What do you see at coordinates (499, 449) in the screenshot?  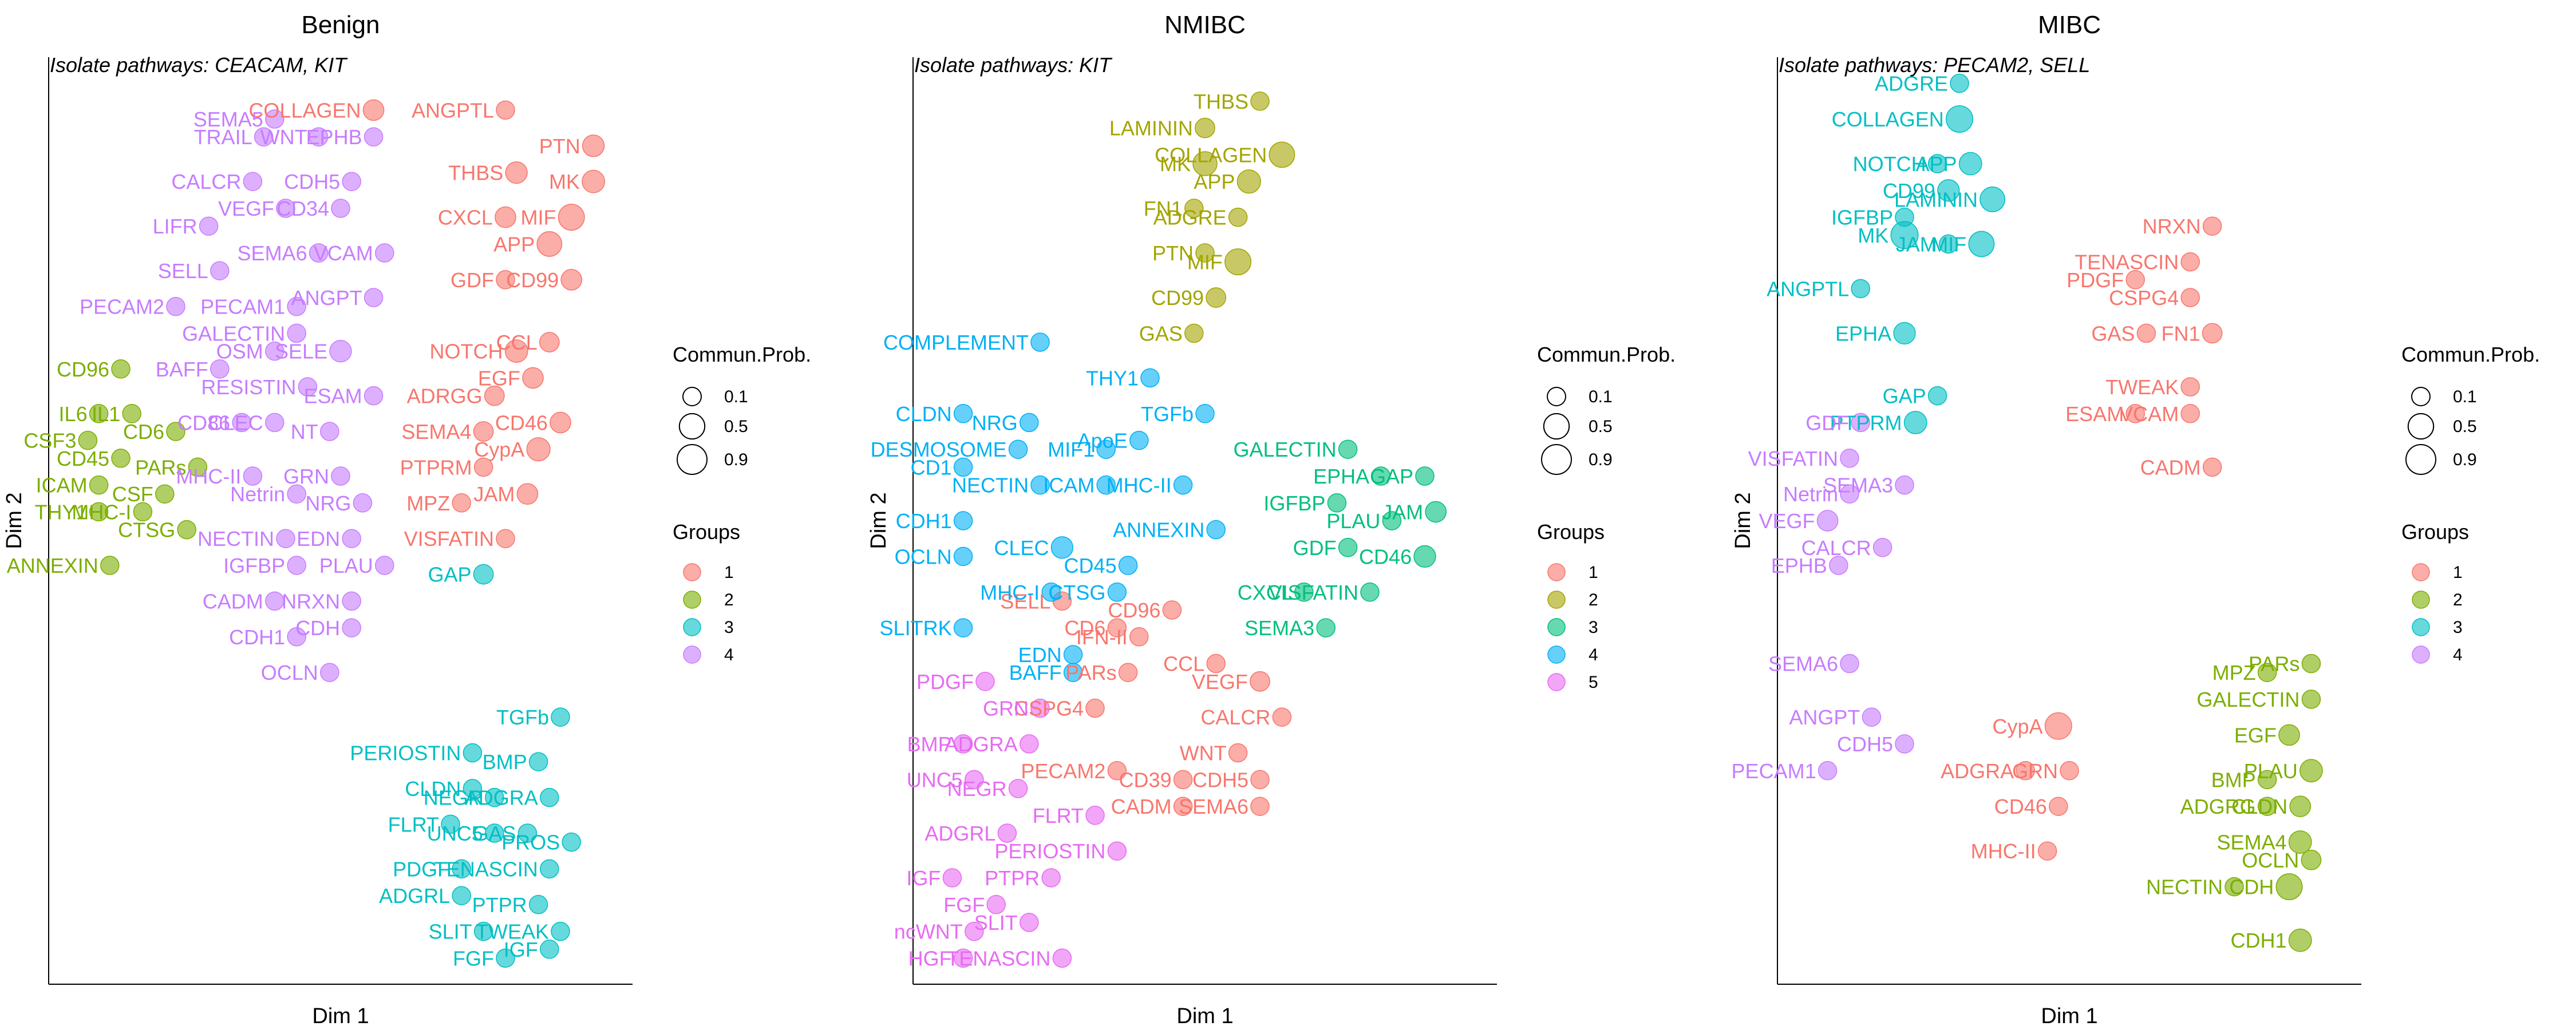 I see `point-label: CypA` at bounding box center [499, 449].